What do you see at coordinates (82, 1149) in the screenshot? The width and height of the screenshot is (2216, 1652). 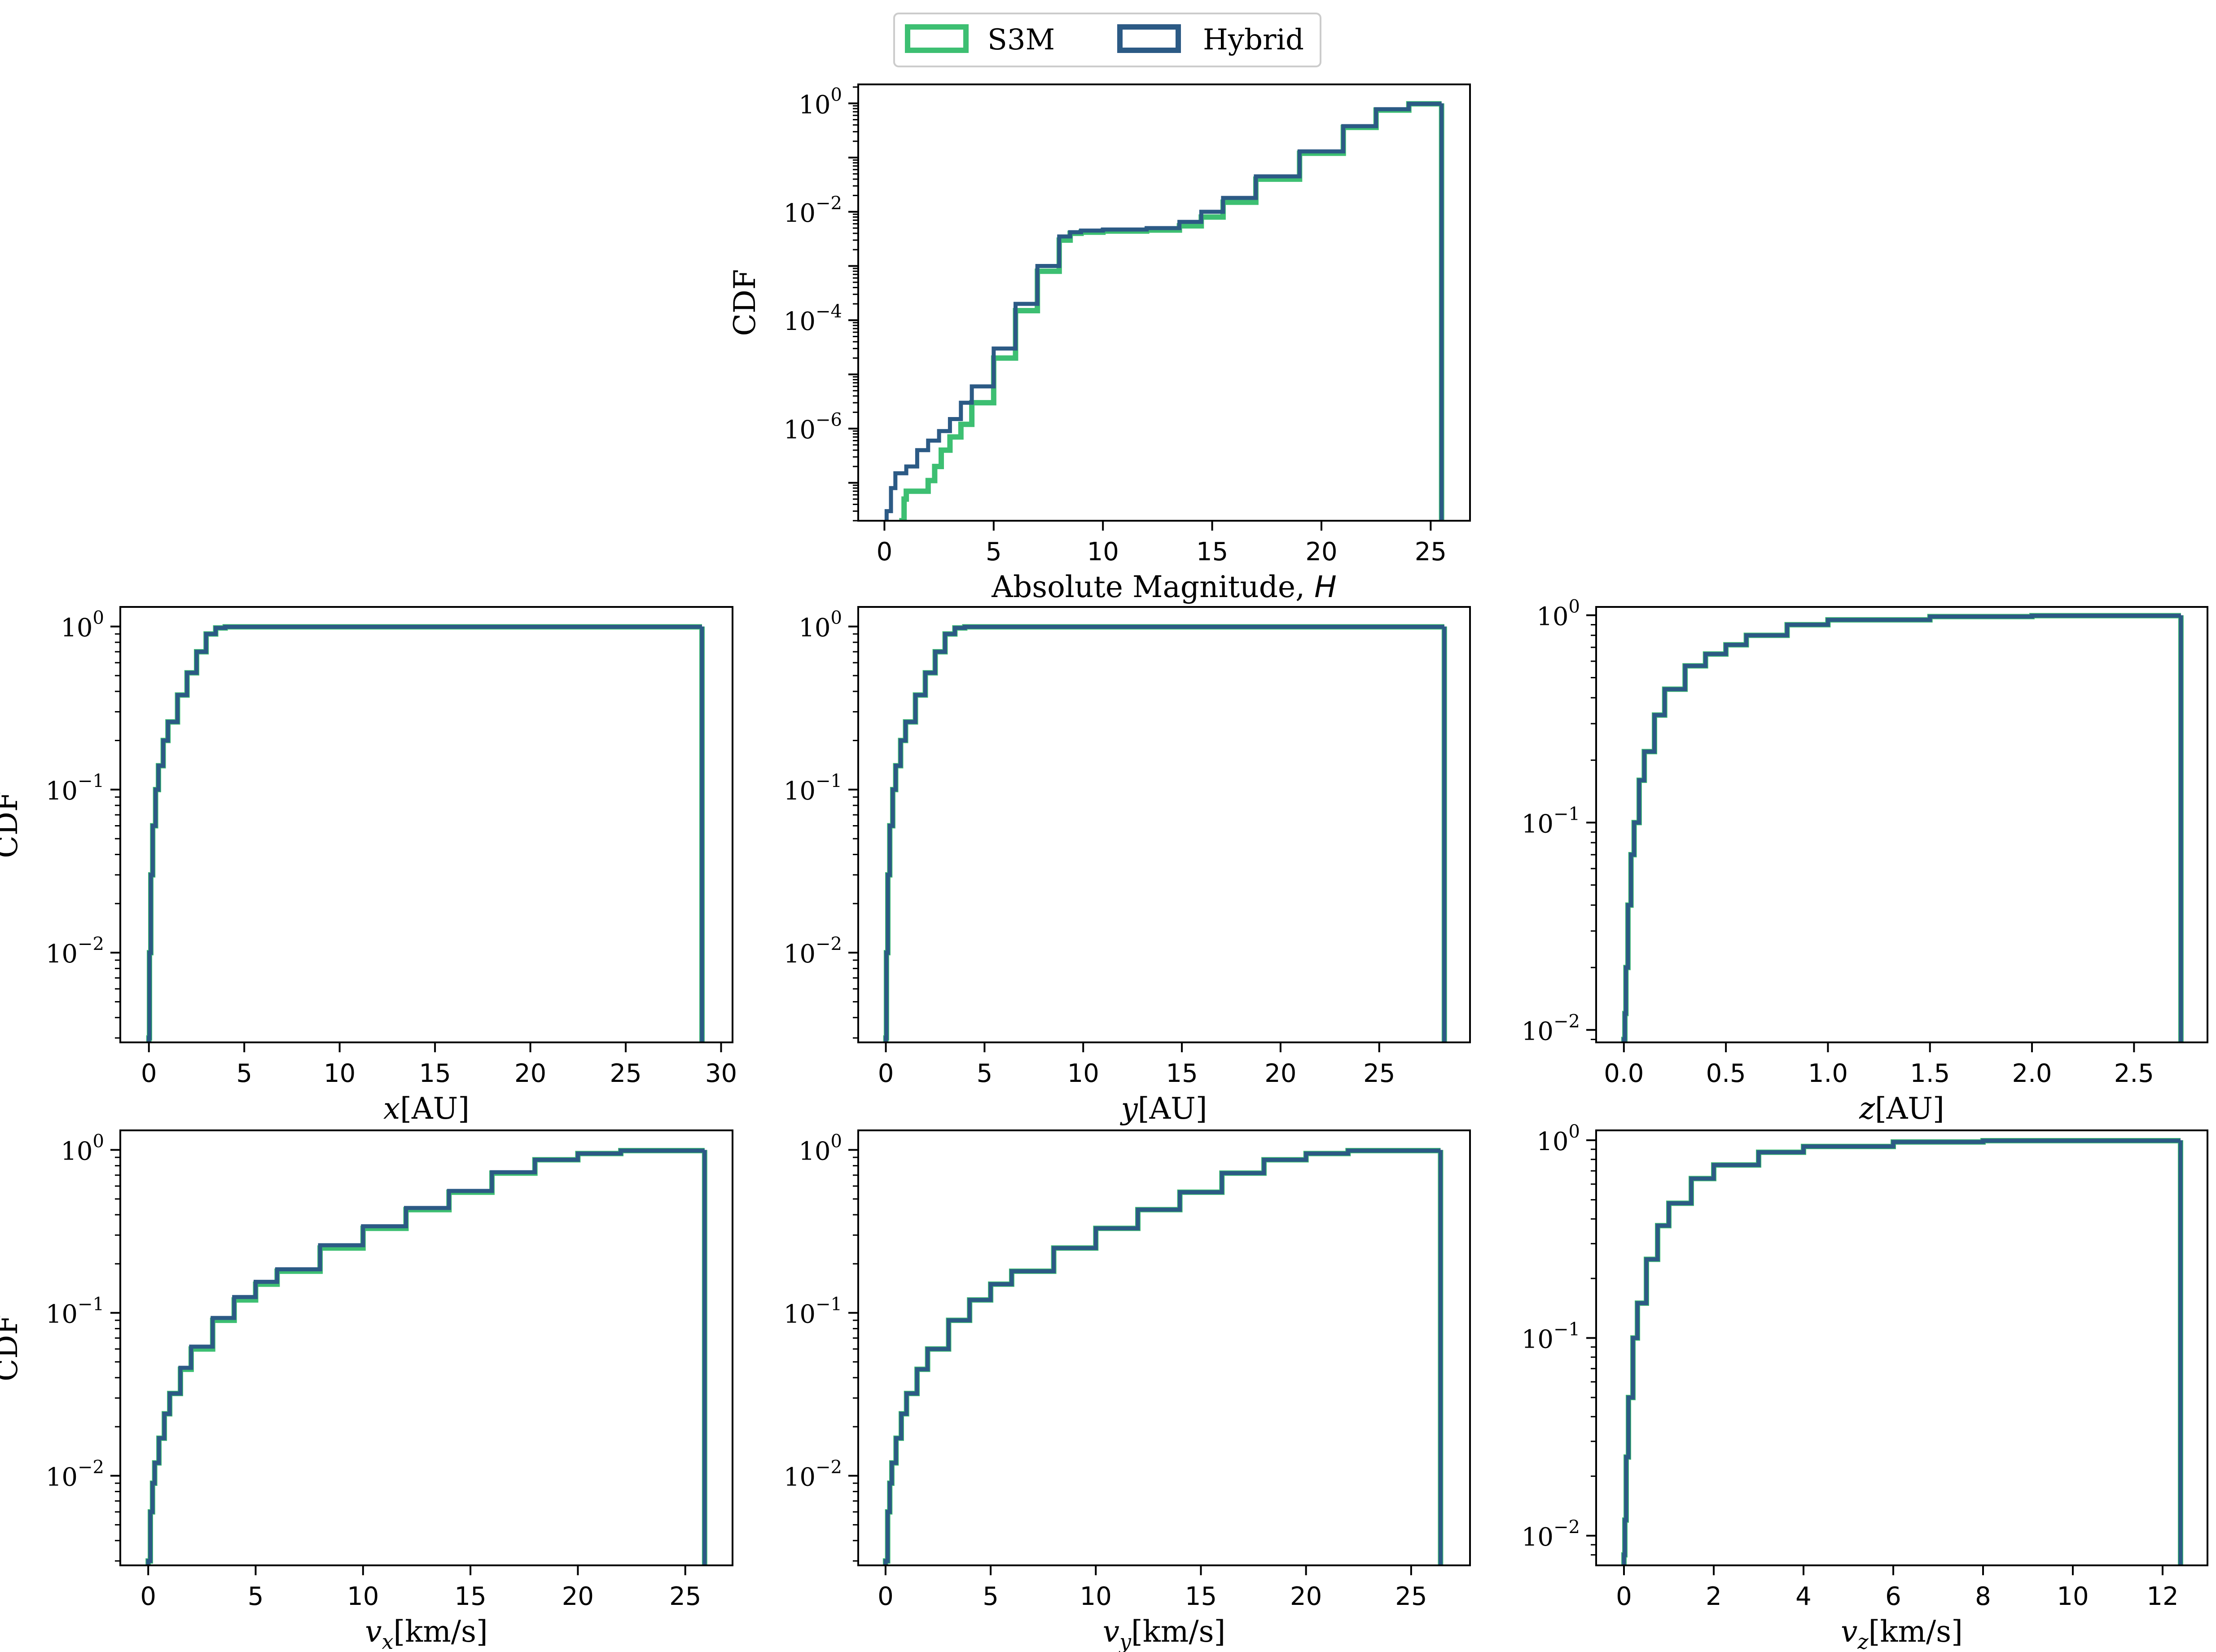 I see `y-tick-label-vx: 10⁰` at bounding box center [82, 1149].